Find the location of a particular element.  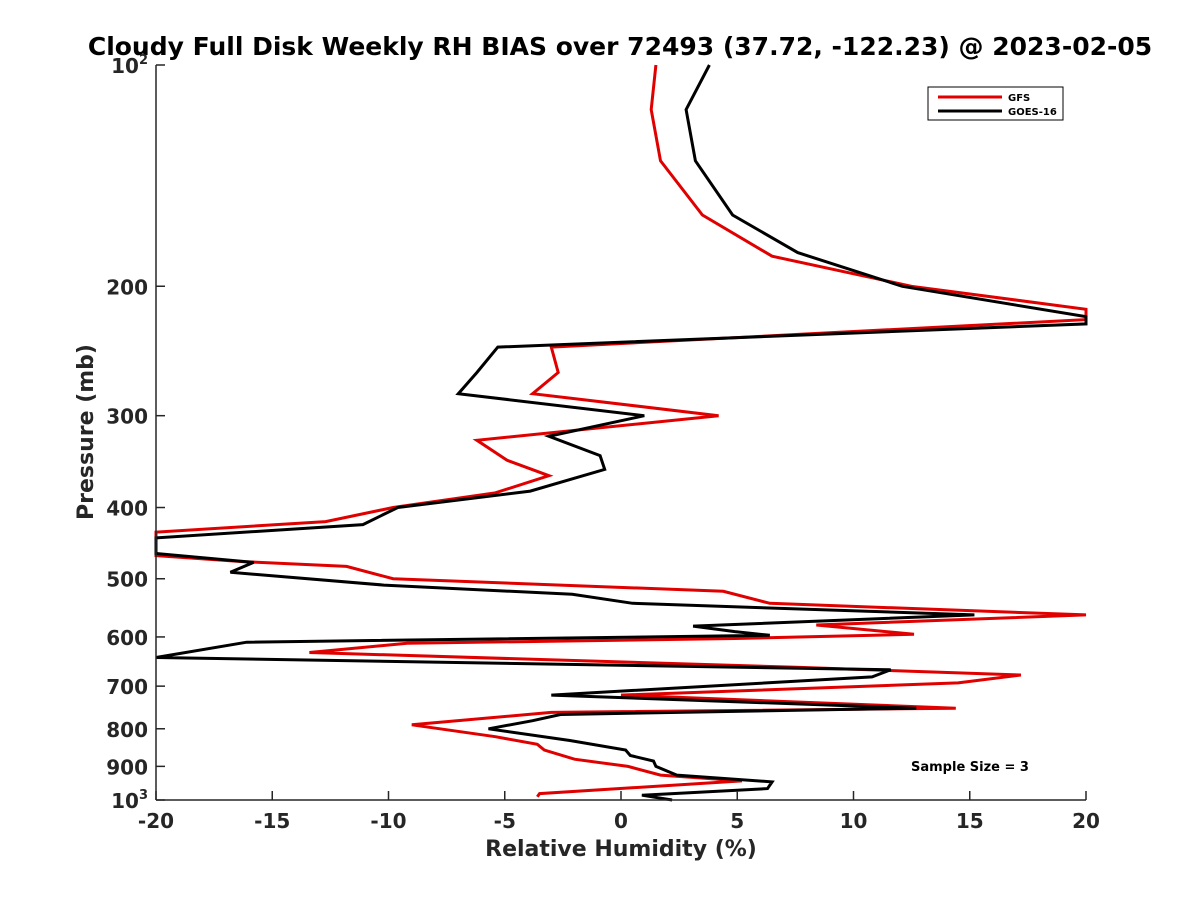

y-tick-label: 10² is located at coordinates (129, 65).